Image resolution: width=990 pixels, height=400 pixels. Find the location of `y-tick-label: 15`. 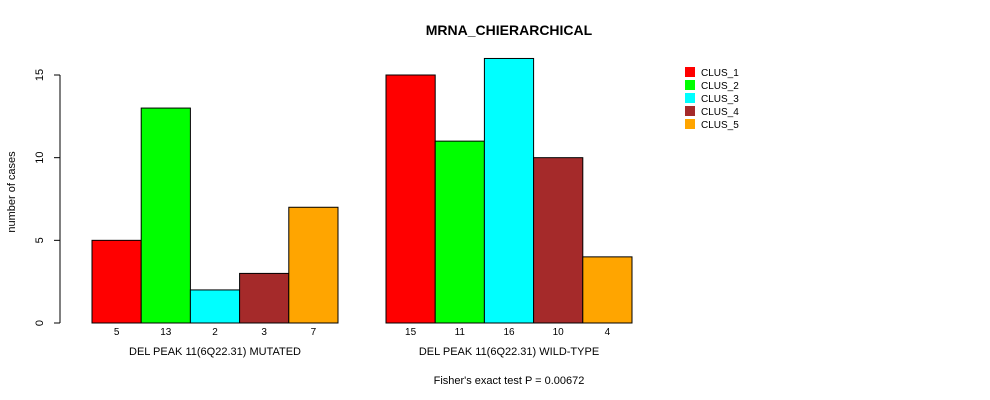

y-tick-label: 15 is located at coordinates (40, 75).